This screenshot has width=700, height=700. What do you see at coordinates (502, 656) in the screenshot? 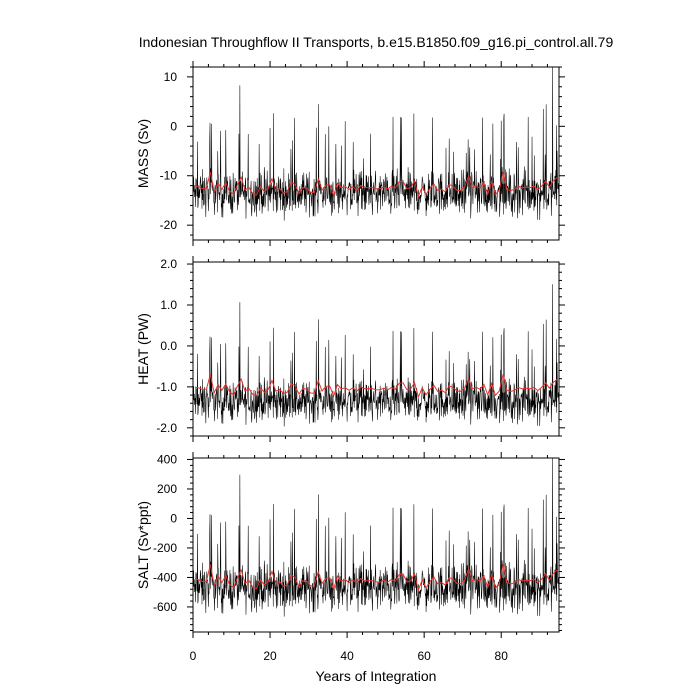
I see `x-tick-label: 80` at bounding box center [502, 656].